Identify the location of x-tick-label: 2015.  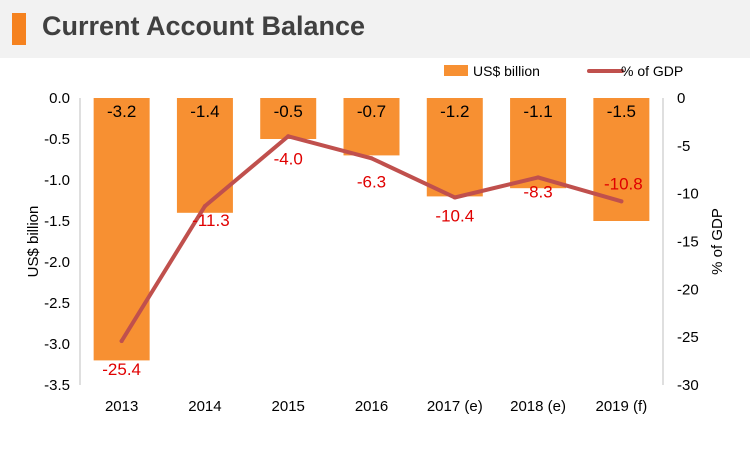
(288, 406).